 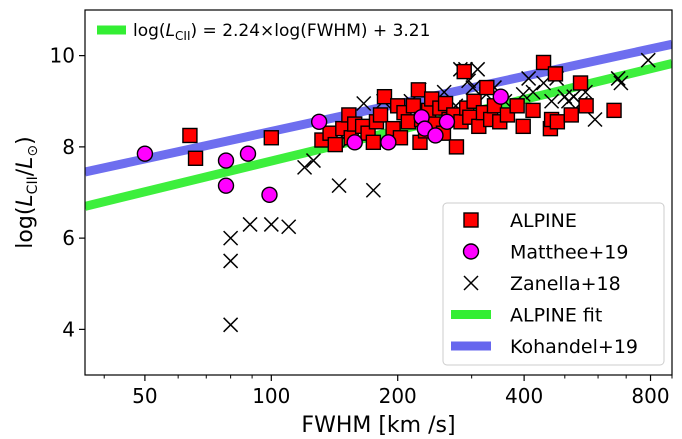 I want to click on point-zanella-18-8-stroke-b, so click(x=339, y=186).